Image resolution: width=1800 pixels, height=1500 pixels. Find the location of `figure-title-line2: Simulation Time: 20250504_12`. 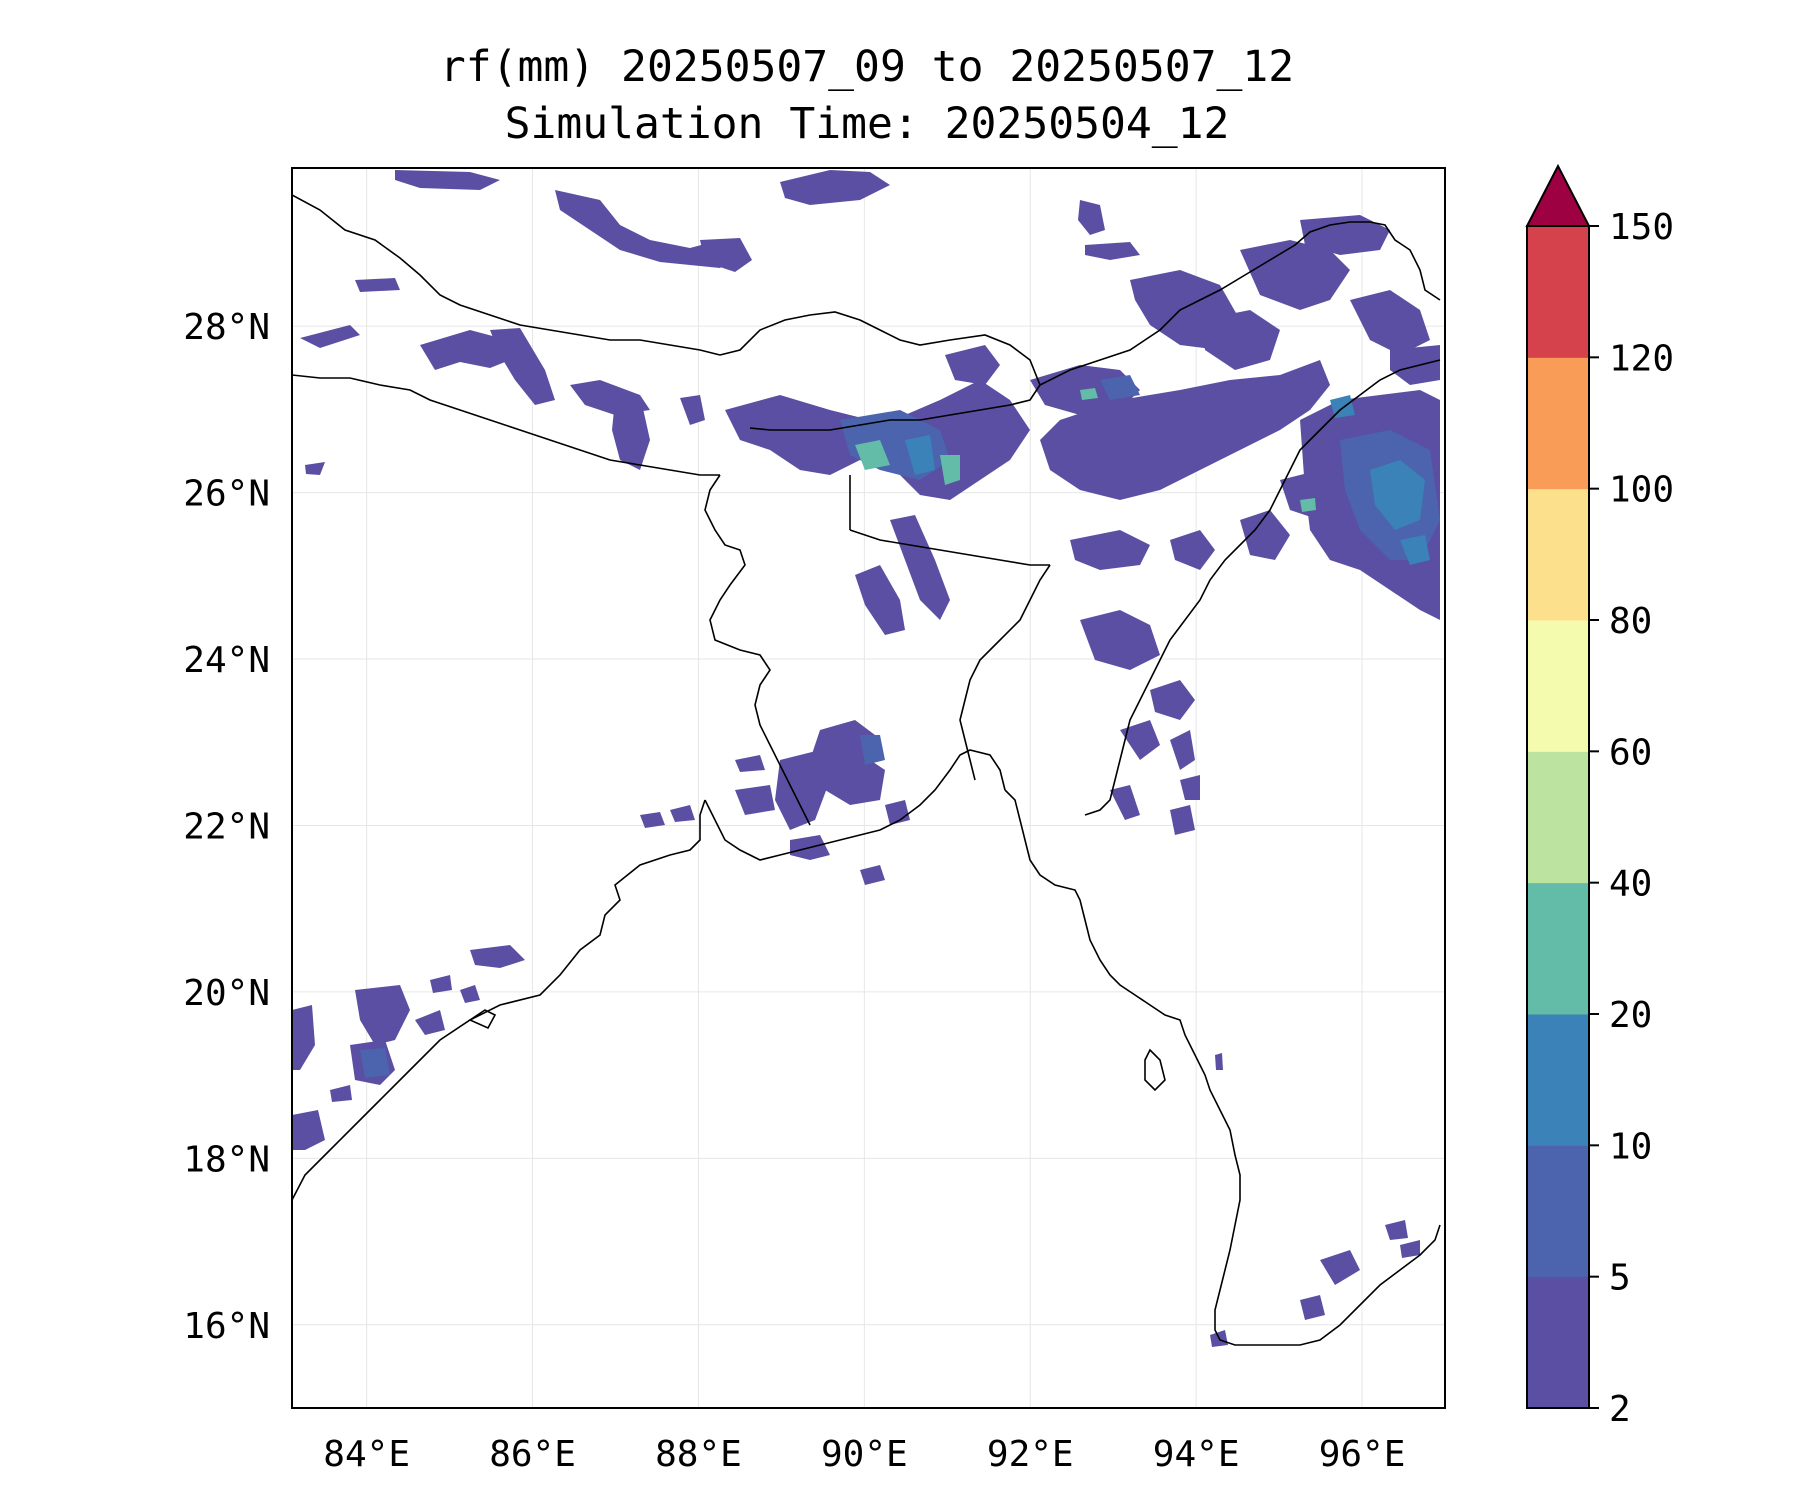

figure-title-line2: Simulation Time: 20250504_12 is located at coordinates (867, 124).